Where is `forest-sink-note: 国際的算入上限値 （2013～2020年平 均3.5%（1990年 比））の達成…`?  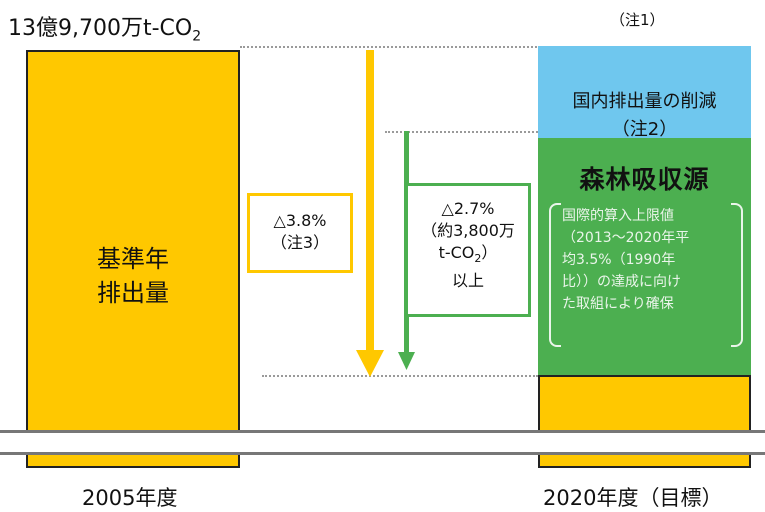
forest-sink-note: 国際的算入上限値 （2013～2020年平 均3.5%（1990年 比））の達成… is located at coordinates (626, 260).